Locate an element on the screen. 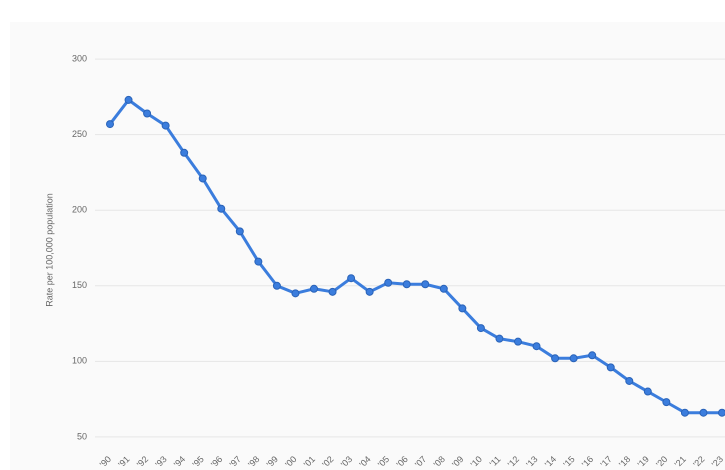  y-tick-label: 50 is located at coordinates (82, 436).